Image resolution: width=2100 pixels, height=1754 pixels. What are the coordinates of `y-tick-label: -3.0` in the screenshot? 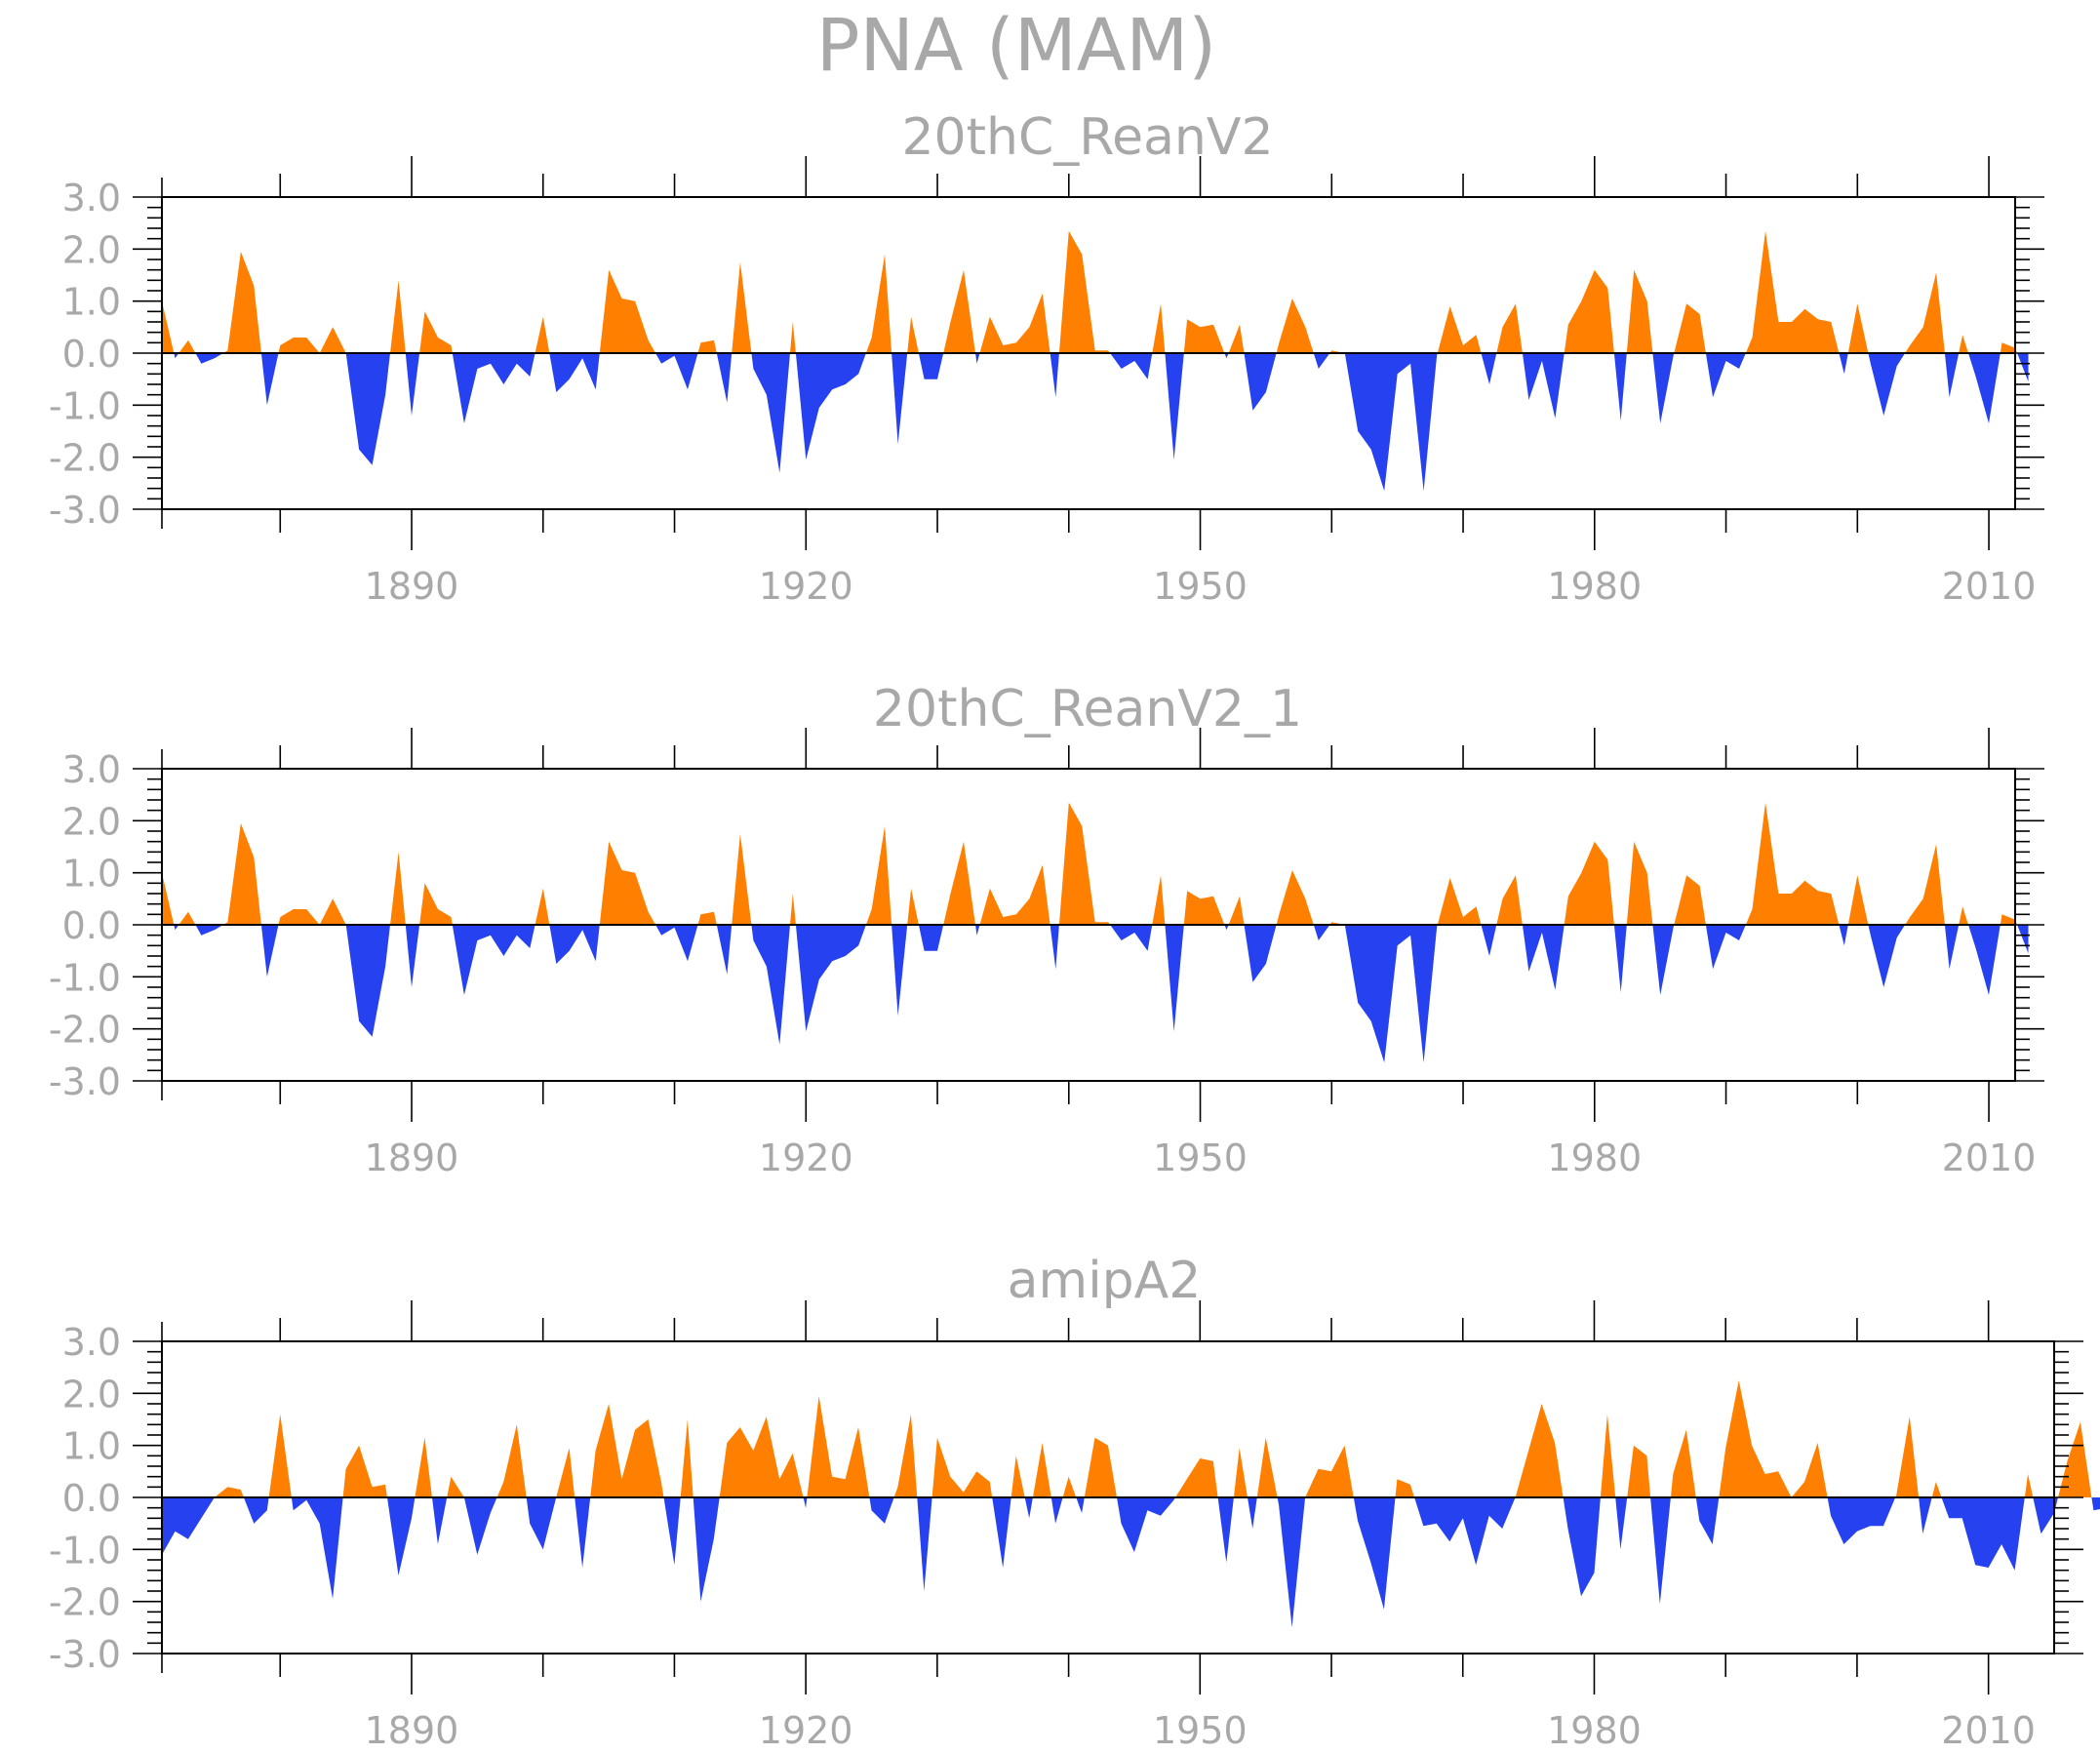 It's located at (85, 510).